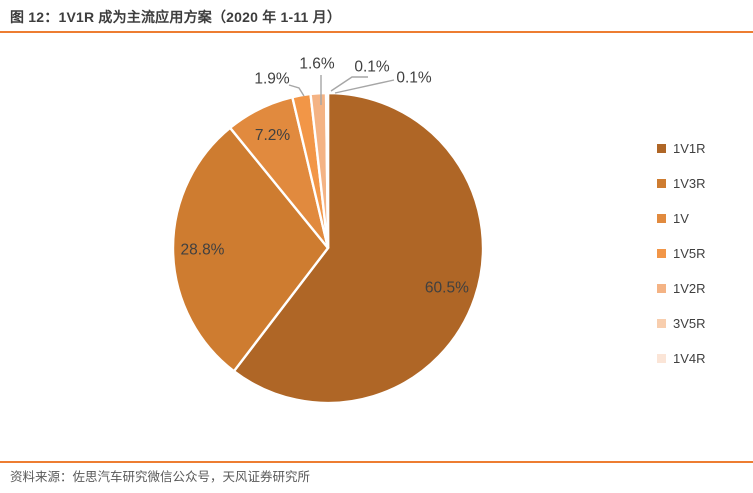 This screenshot has width=753, height=493. What do you see at coordinates (414, 78) in the screenshot?
I see `data-label-1v4r: 0.1%` at bounding box center [414, 78].